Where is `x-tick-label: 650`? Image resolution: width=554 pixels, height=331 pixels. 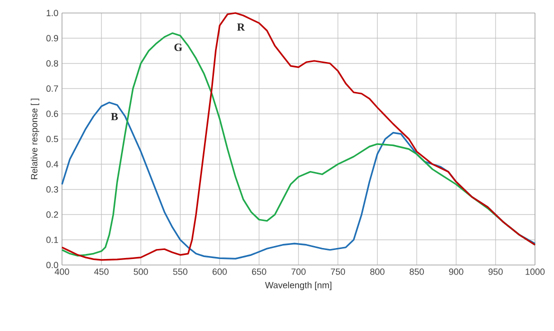
x-tick-label: 650 is located at coordinates (259, 271).